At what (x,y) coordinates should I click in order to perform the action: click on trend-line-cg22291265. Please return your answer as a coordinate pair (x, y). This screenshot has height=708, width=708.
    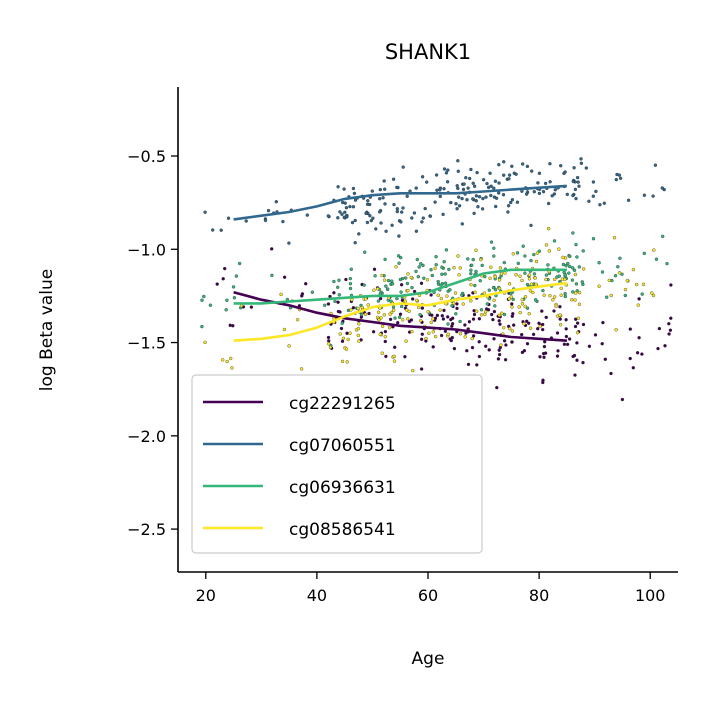
    Looking at the image, I should click on (400, 316).